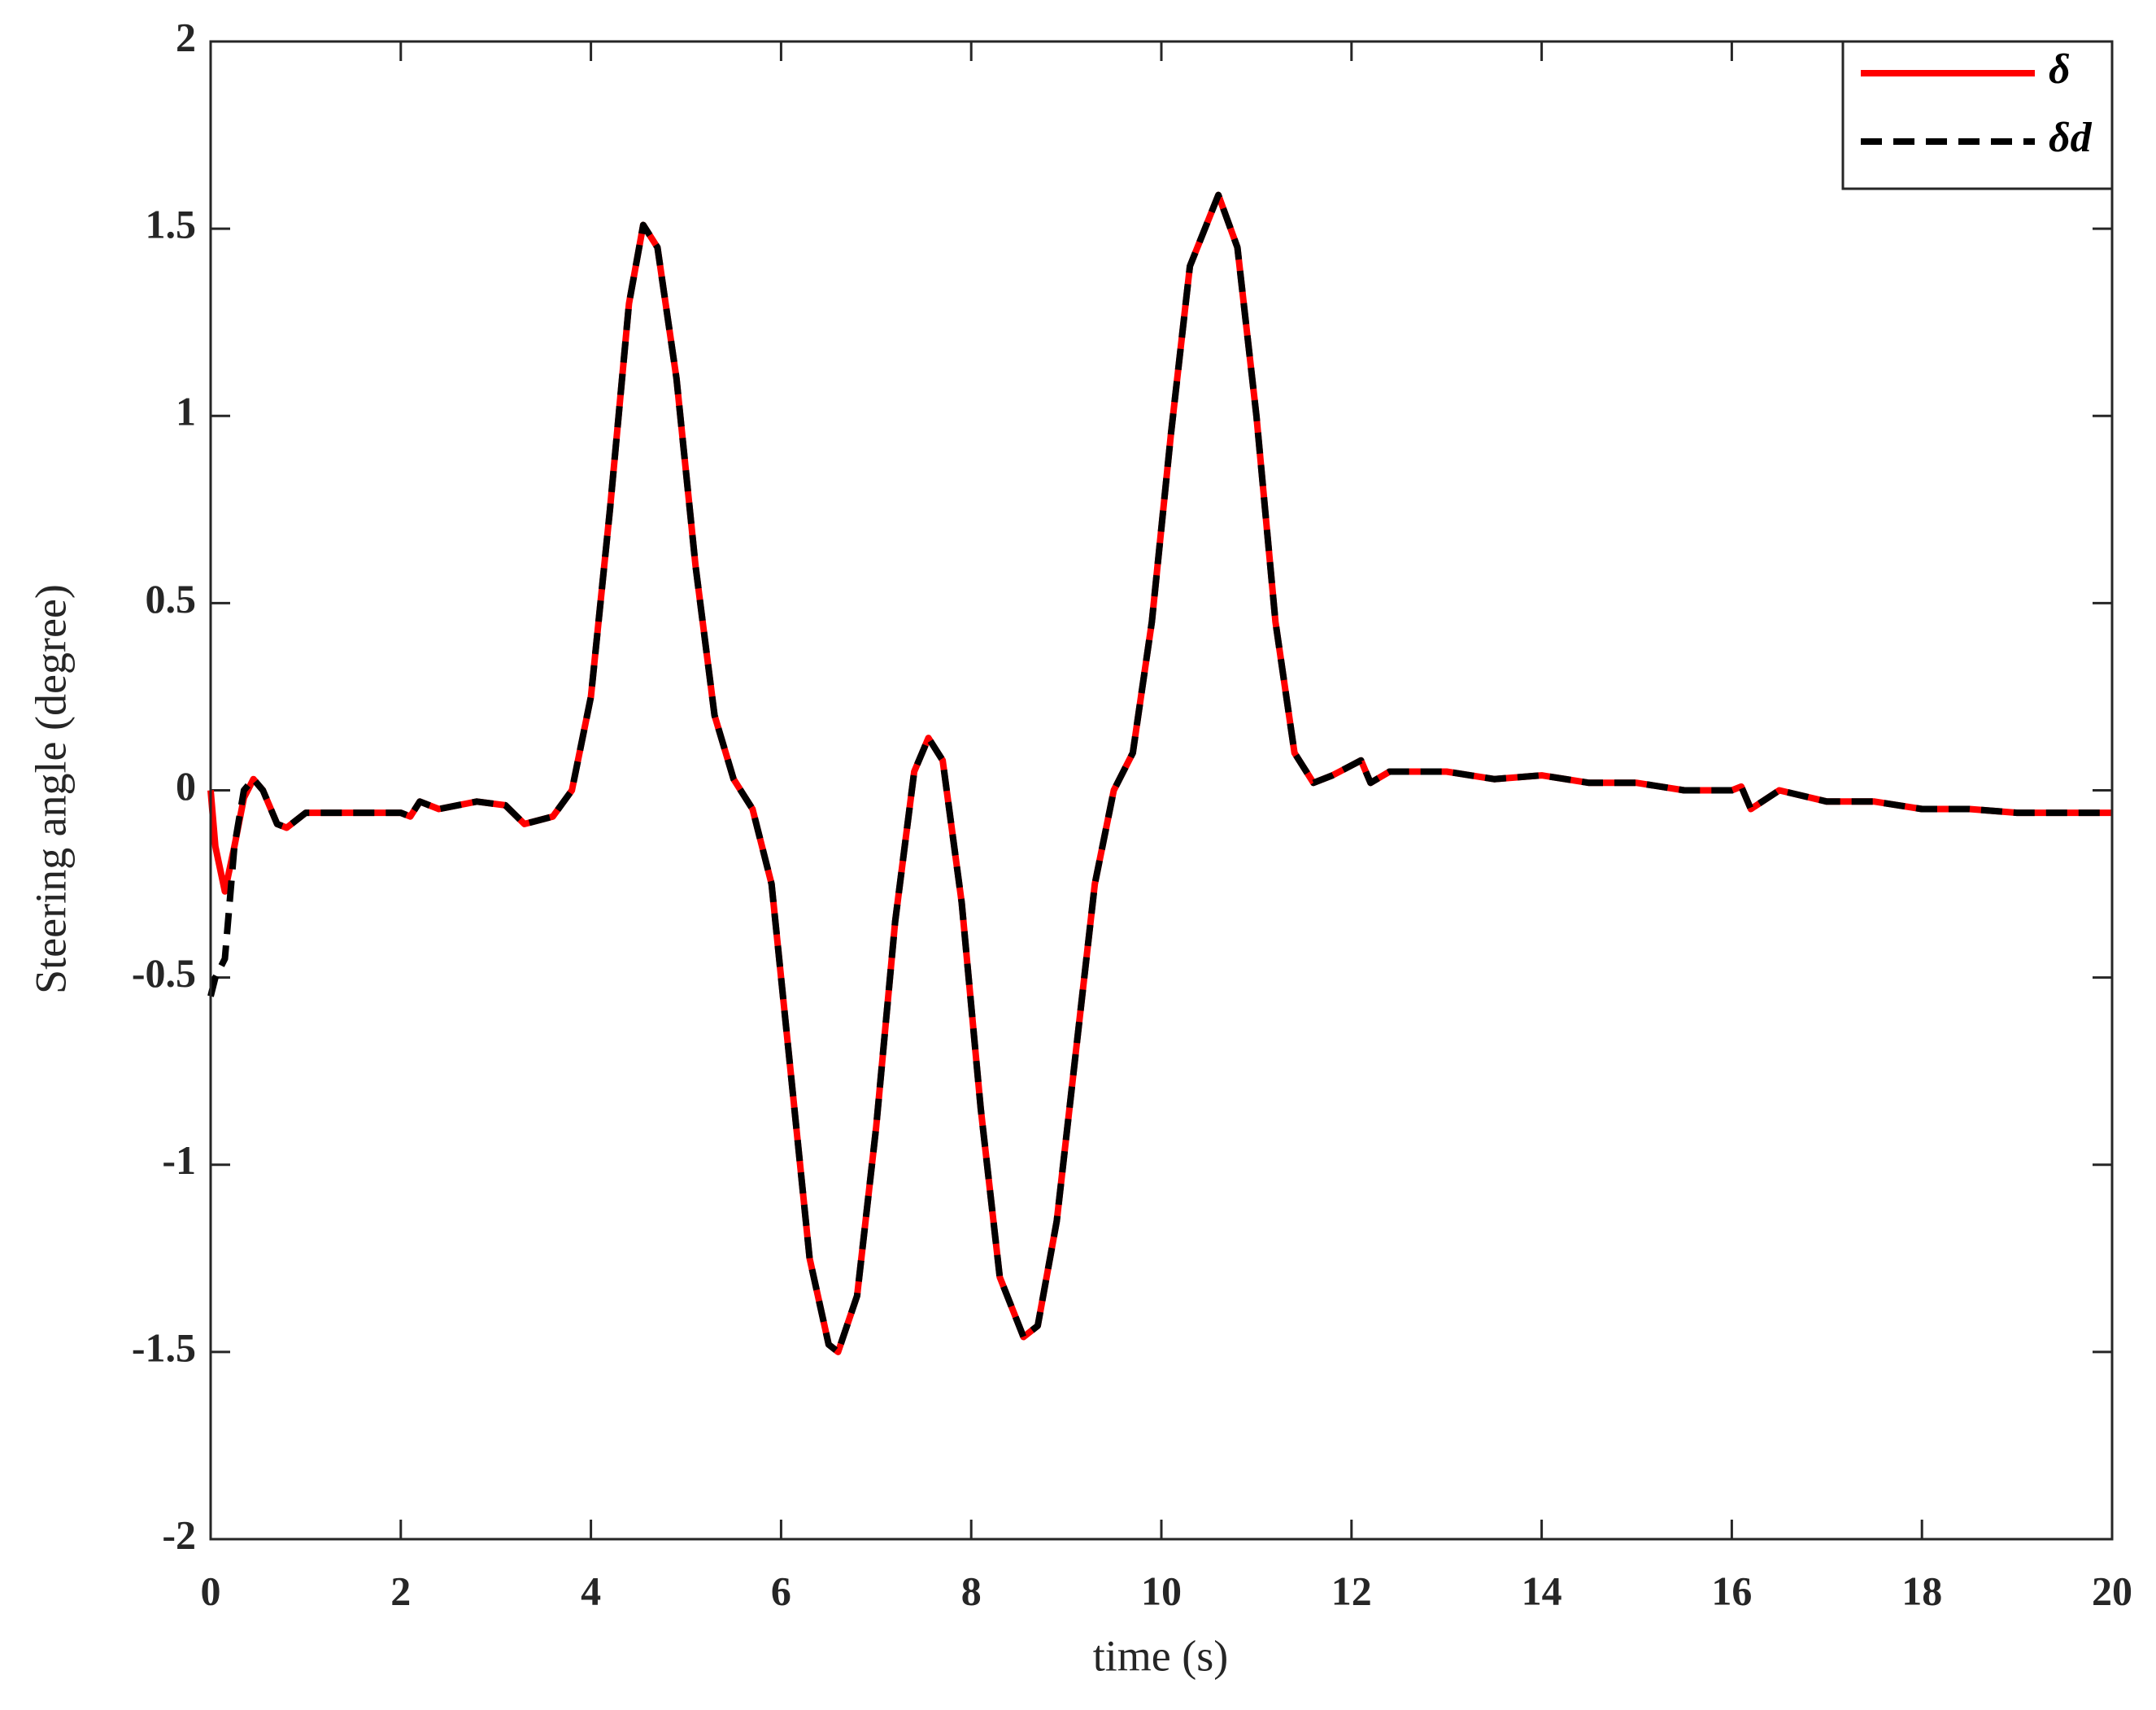 The image size is (2156, 1710). Describe the element at coordinates (186, 786) in the screenshot. I see `y-tick-label: 0` at that location.